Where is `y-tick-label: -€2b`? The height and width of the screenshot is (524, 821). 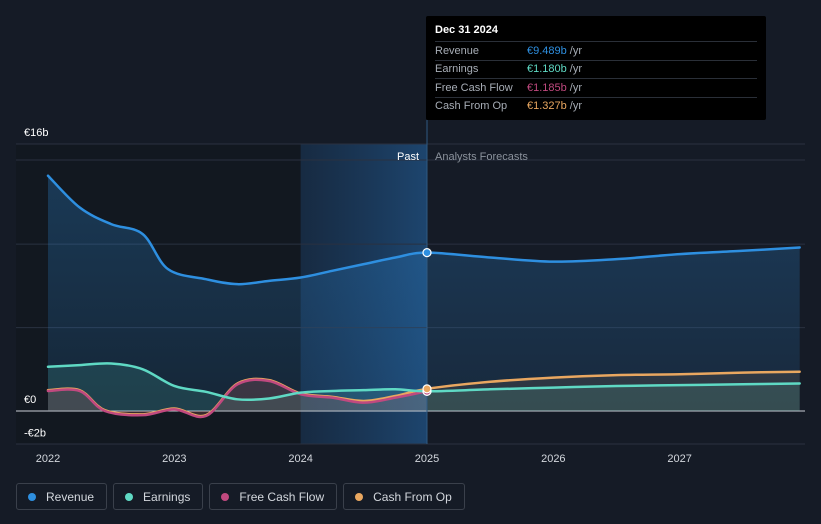 y-tick-label: -€2b is located at coordinates (35, 433).